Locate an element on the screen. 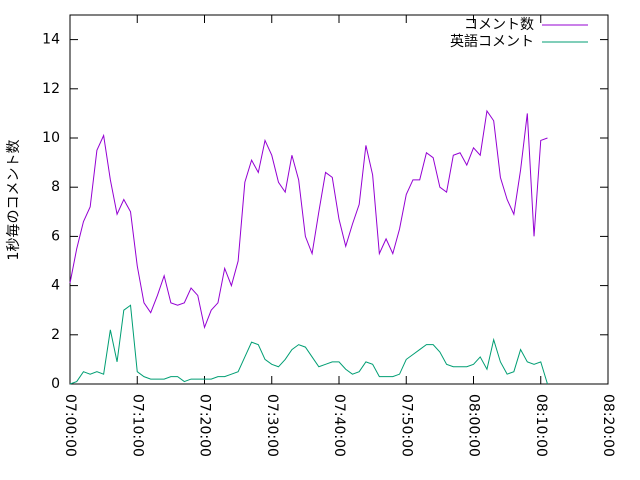 The height and width of the screenshot is (480, 640). x-tick-label: 08:20:00 is located at coordinates (608, 425).